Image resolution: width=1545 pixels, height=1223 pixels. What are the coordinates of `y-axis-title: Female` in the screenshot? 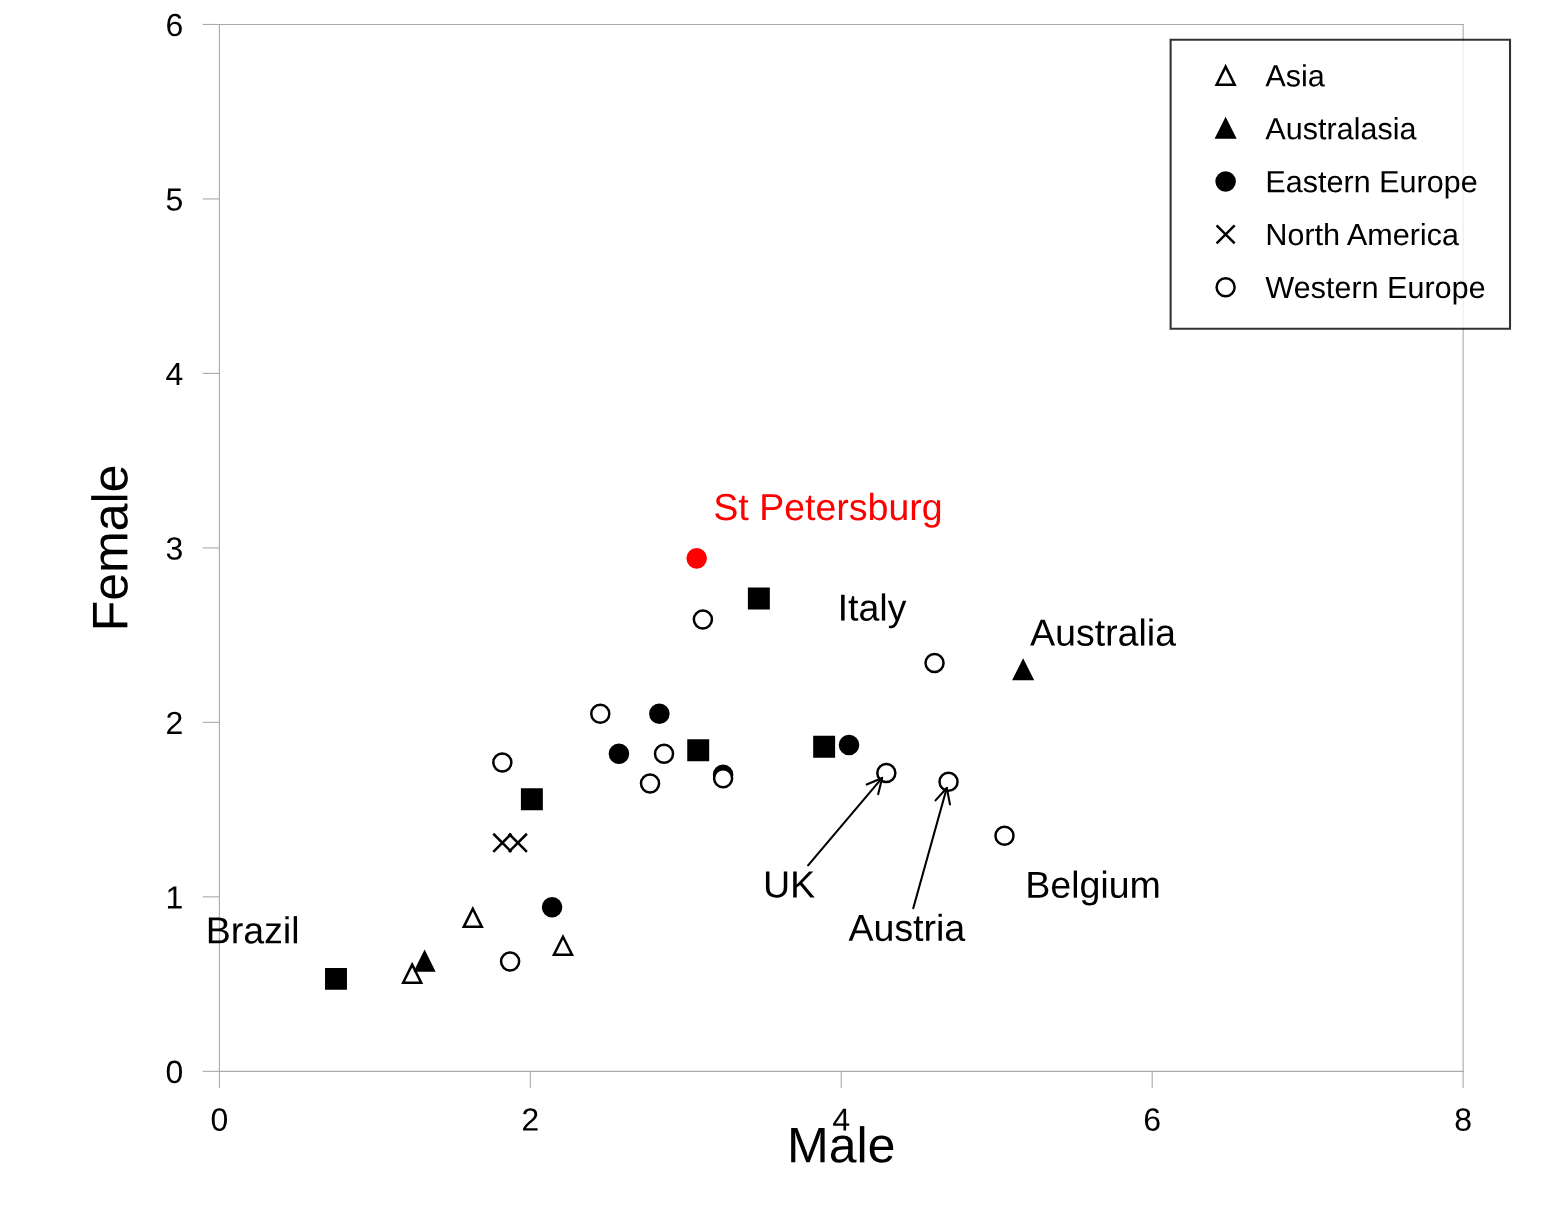 It's located at (109, 547).